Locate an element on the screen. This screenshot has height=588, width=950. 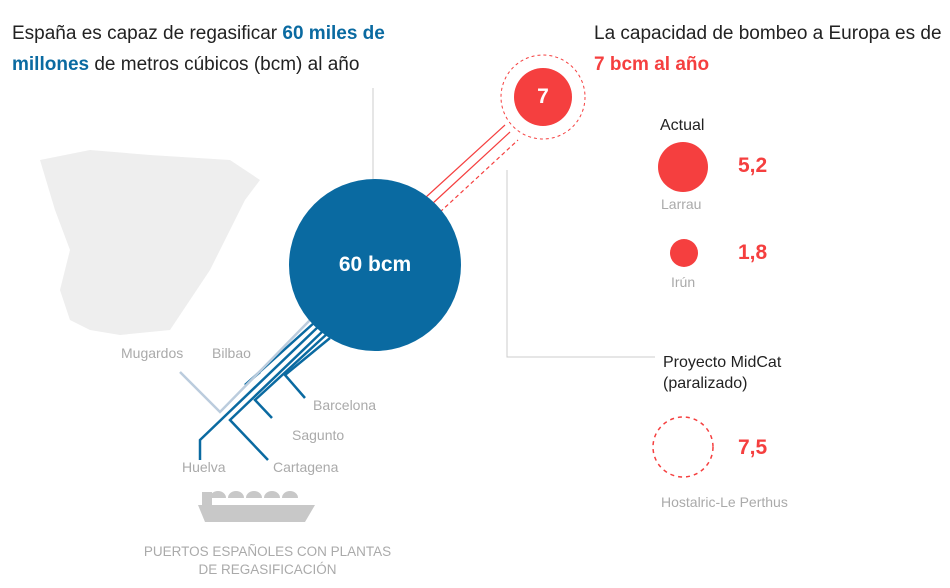
connector is located at coordinates (580, 264).